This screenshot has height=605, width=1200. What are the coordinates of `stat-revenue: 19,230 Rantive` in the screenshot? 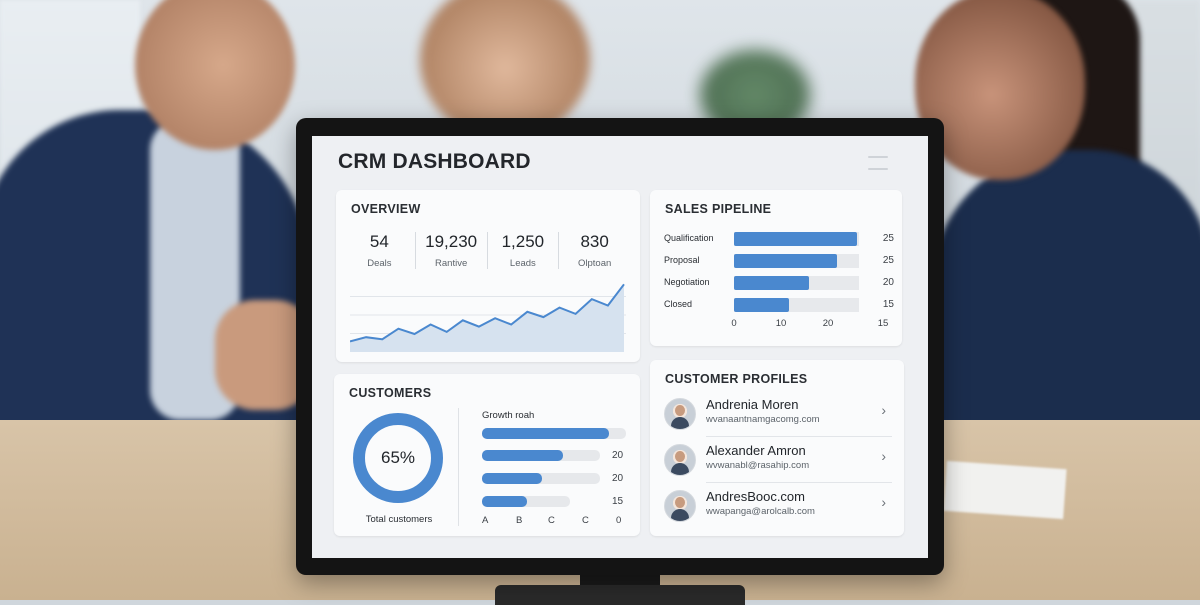 It's located at (452, 250).